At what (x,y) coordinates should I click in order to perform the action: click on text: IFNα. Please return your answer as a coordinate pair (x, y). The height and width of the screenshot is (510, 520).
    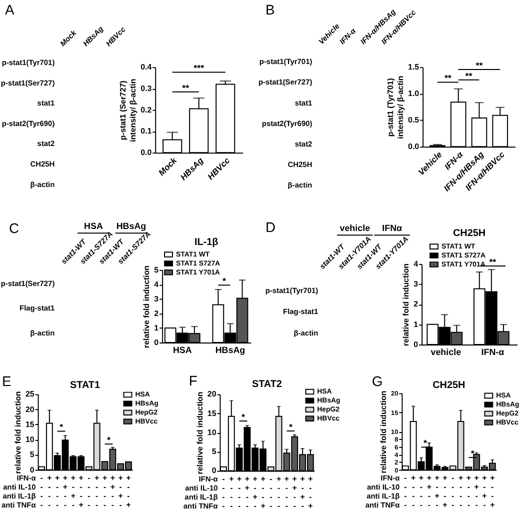
    Looking at the image, I should click on (392, 228).